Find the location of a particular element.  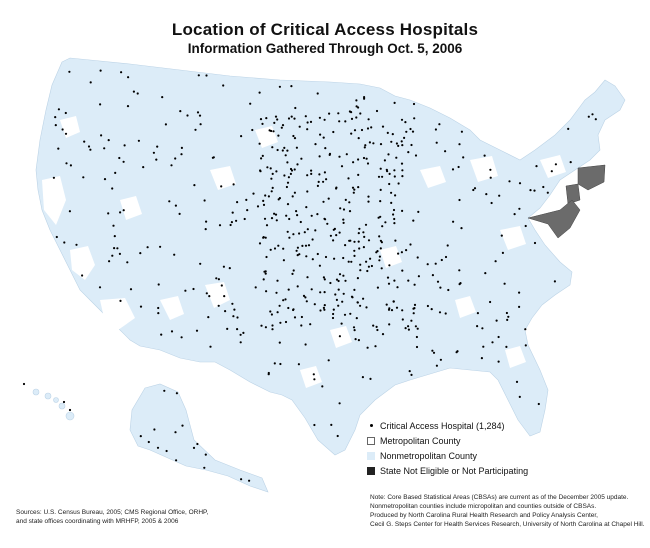

legend-nonmetro: Nonmetropolitan County is located at coordinates (447, 455).